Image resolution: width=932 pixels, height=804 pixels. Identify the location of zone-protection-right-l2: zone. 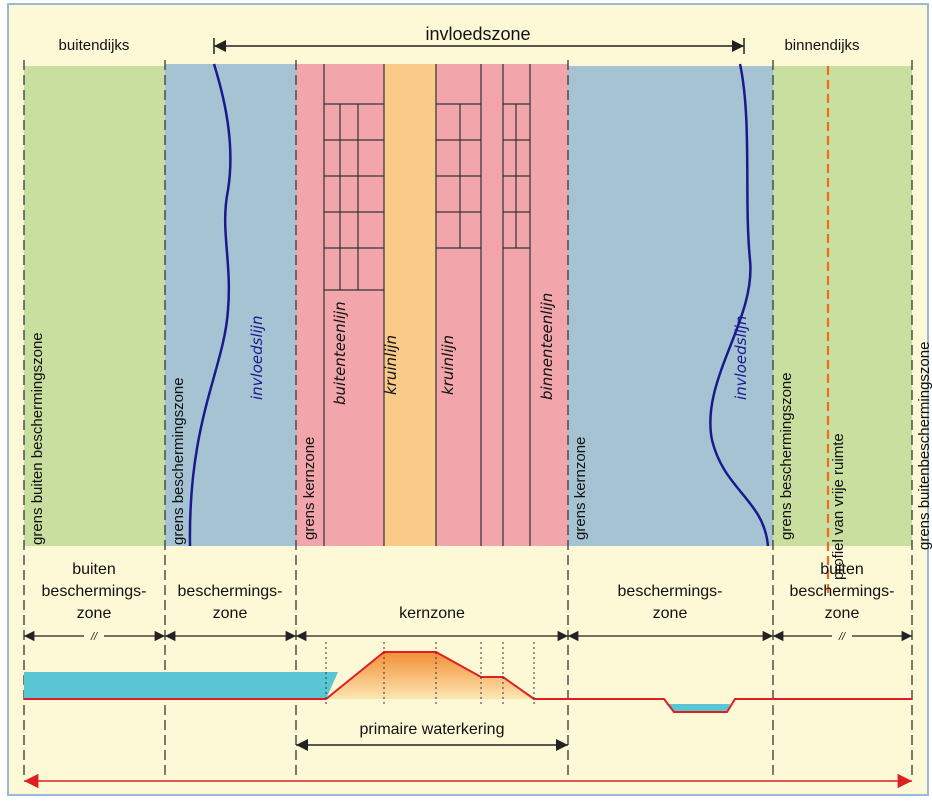
(670, 613).